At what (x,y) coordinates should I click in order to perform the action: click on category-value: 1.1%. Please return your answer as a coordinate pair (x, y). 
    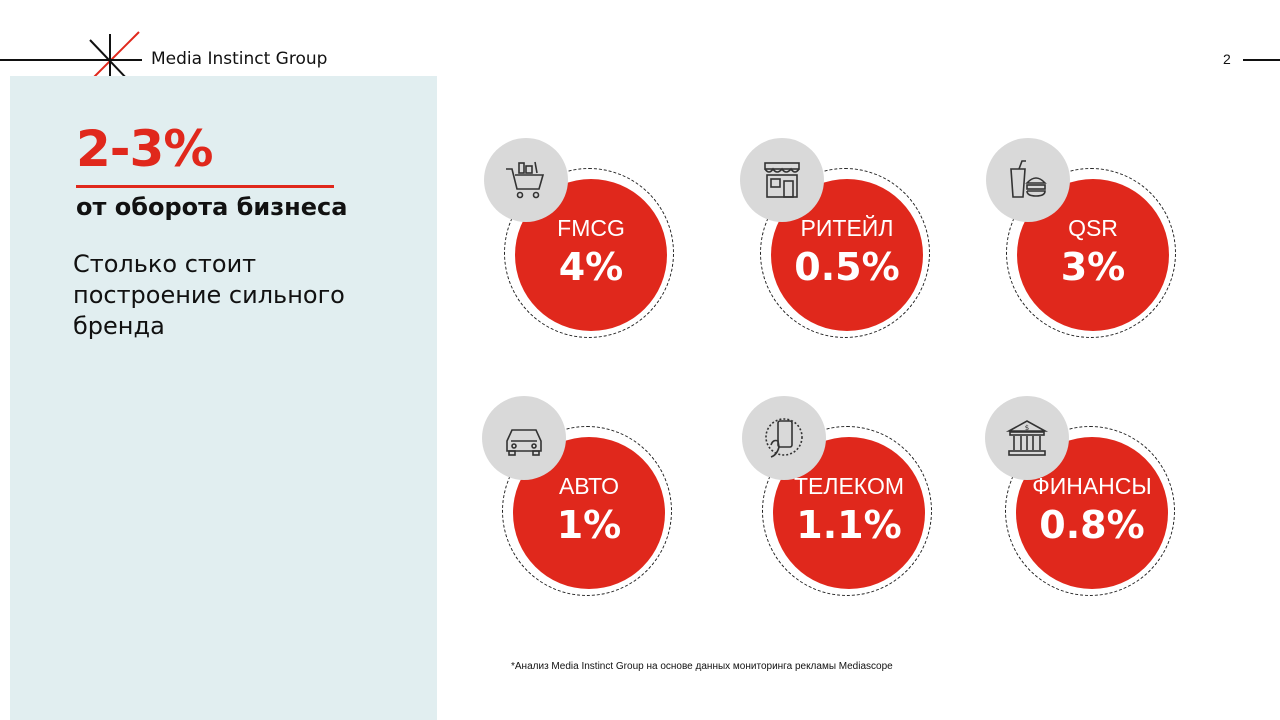
    Looking at the image, I should click on (849, 525).